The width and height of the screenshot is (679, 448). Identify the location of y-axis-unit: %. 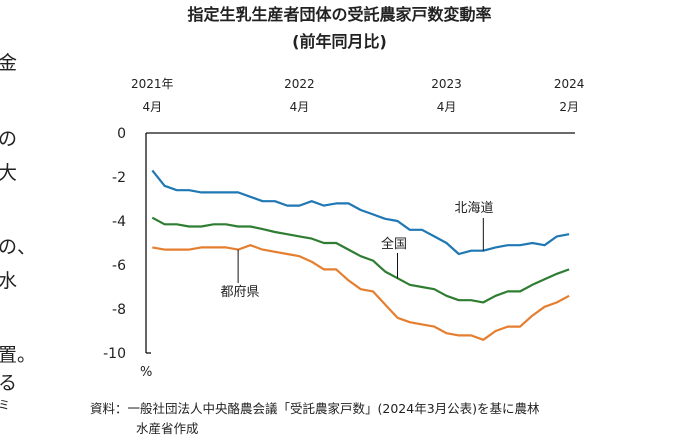
(146, 372).